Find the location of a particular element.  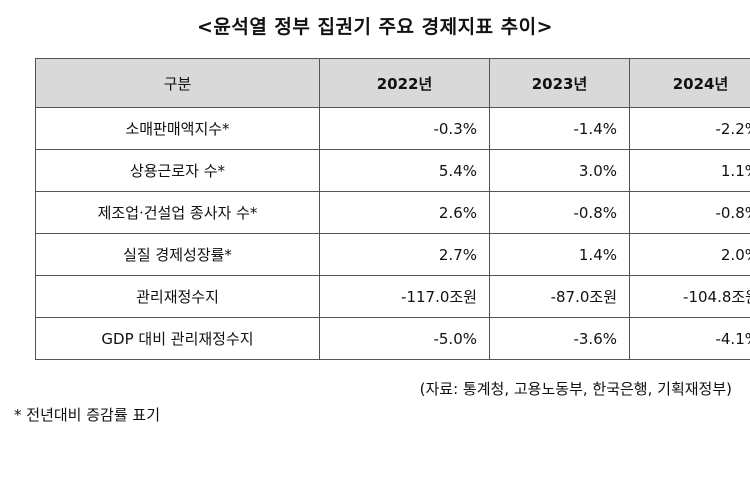

cell-2023: 3.0% is located at coordinates (559, 170).